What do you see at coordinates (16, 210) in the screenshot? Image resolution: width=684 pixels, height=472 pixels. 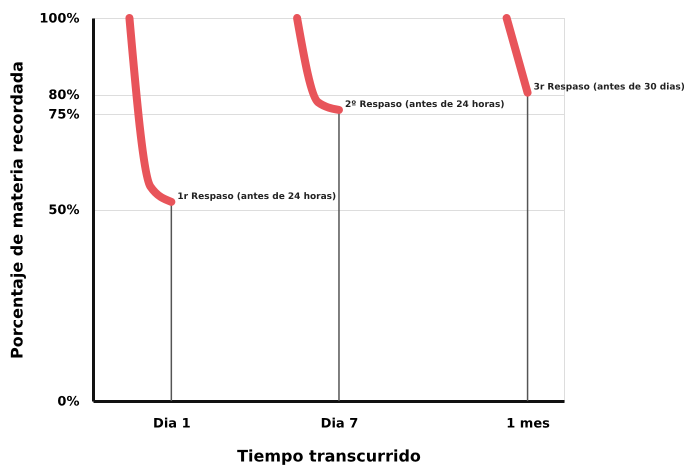 I see `y-axis-title: Porcentaje de materia recordada` at bounding box center [16, 210].